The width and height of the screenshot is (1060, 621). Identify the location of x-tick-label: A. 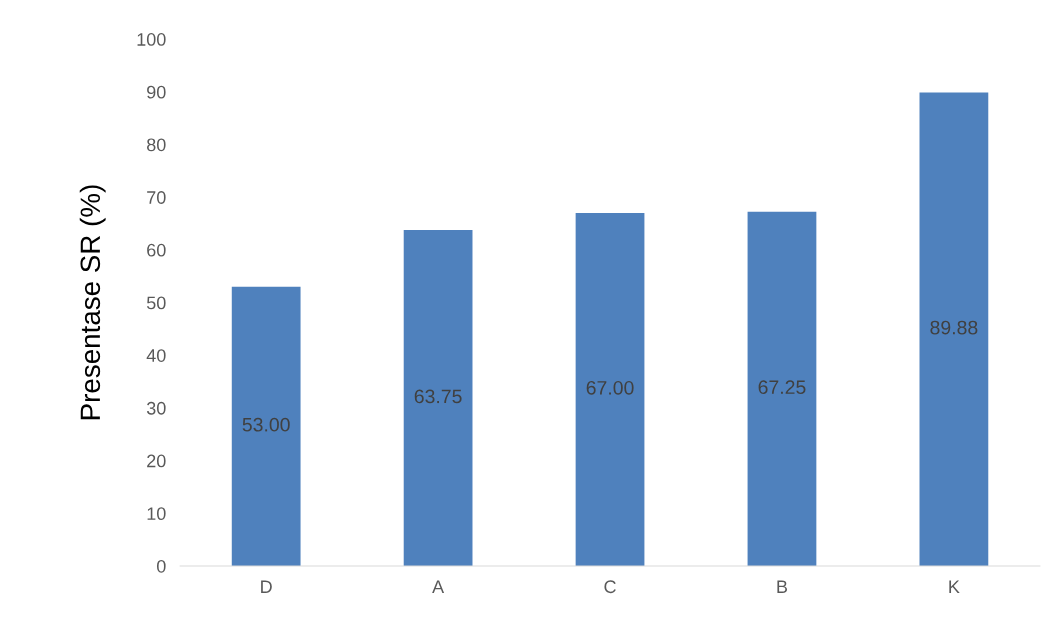
(438, 586).